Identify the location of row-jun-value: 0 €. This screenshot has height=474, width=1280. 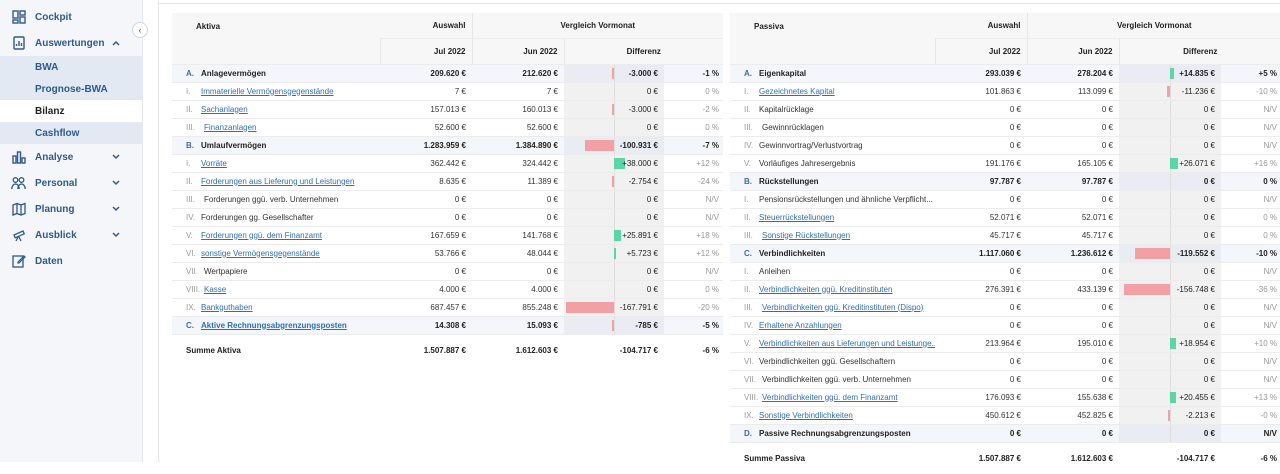
(1073, 109).